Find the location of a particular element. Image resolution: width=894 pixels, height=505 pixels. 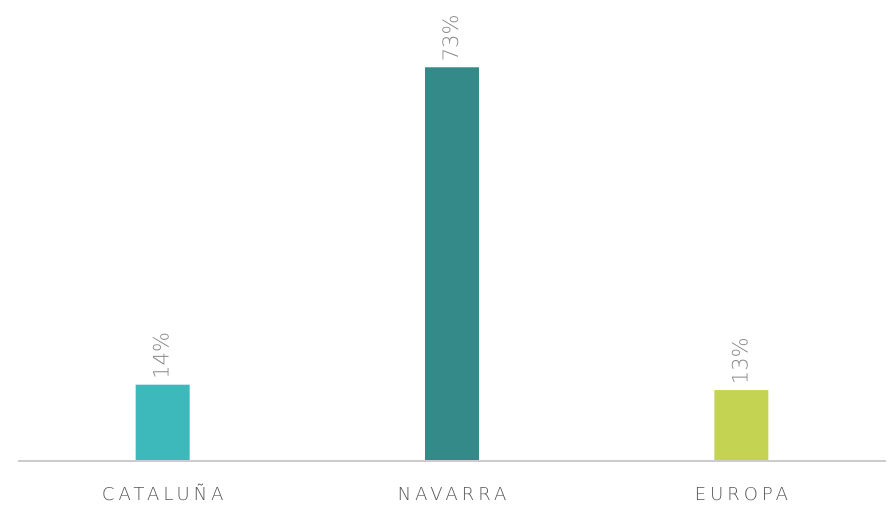

value-label: 13% is located at coordinates (740, 360).